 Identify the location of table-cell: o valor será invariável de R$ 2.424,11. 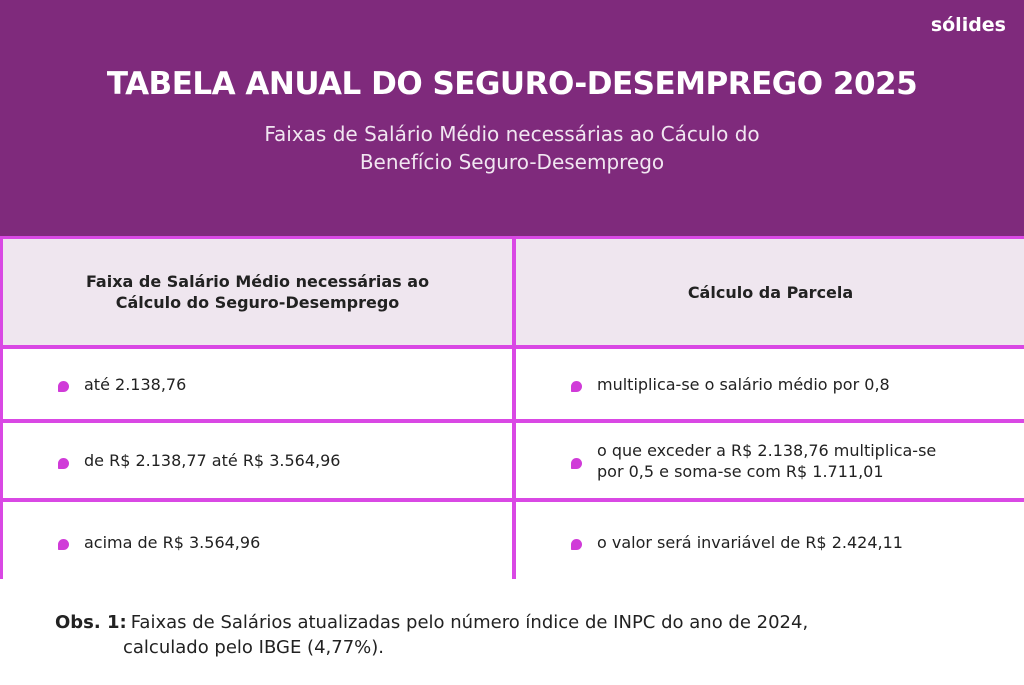
(770, 542).